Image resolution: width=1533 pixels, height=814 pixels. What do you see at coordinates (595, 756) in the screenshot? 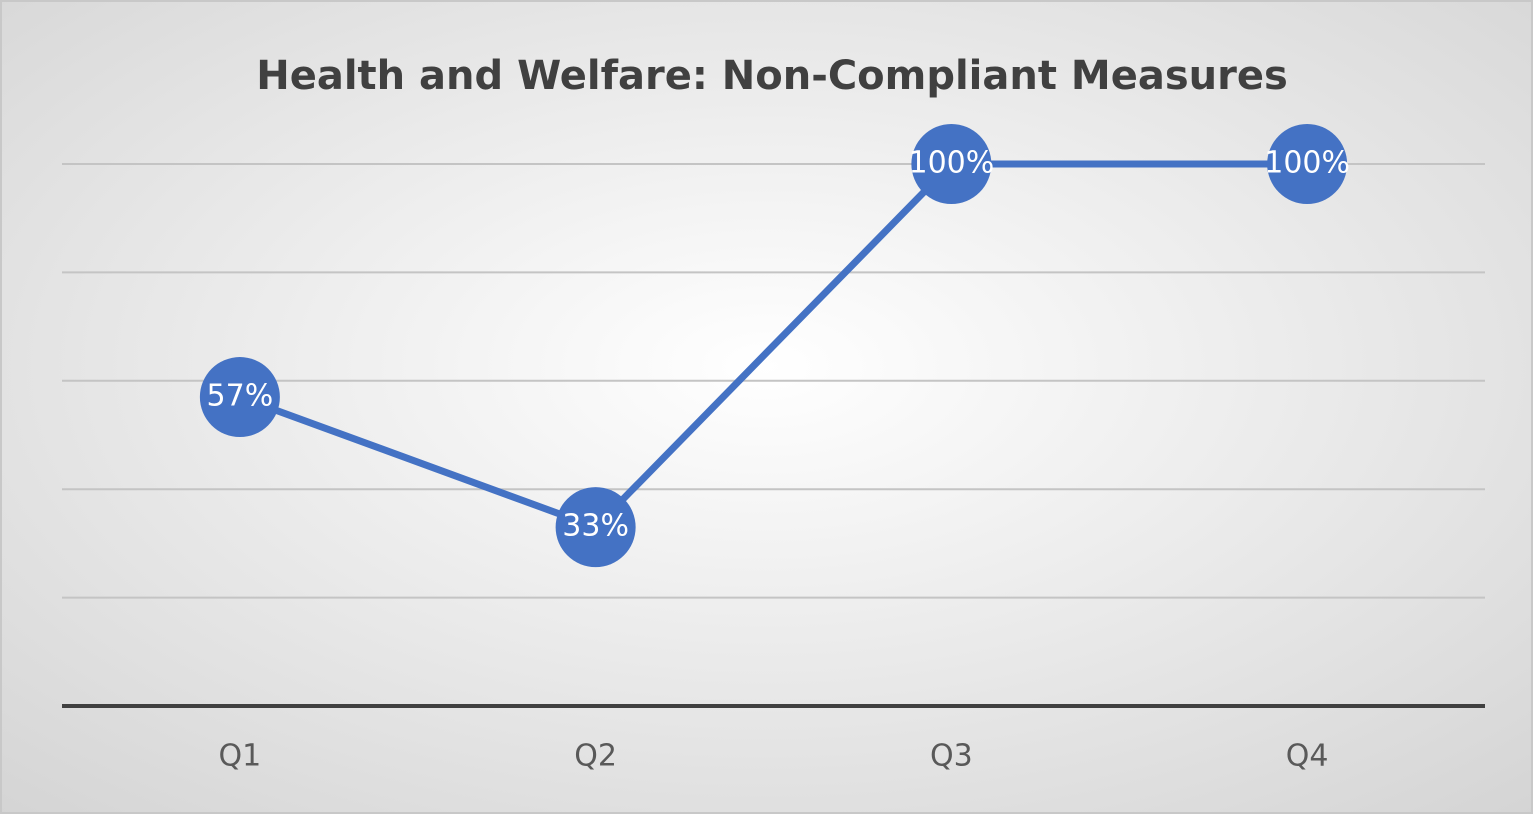
I see `x-tick-label: Q2` at bounding box center [595, 756].